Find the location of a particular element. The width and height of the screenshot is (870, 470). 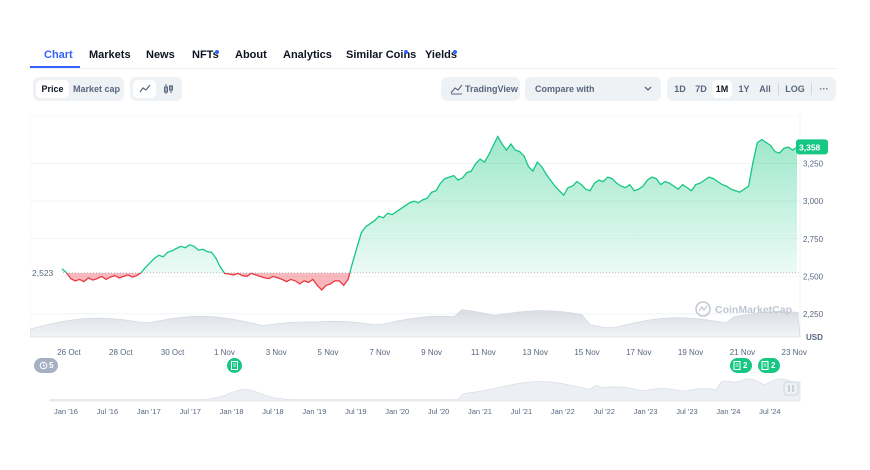

candlestick-icon is located at coordinates (168, 89).